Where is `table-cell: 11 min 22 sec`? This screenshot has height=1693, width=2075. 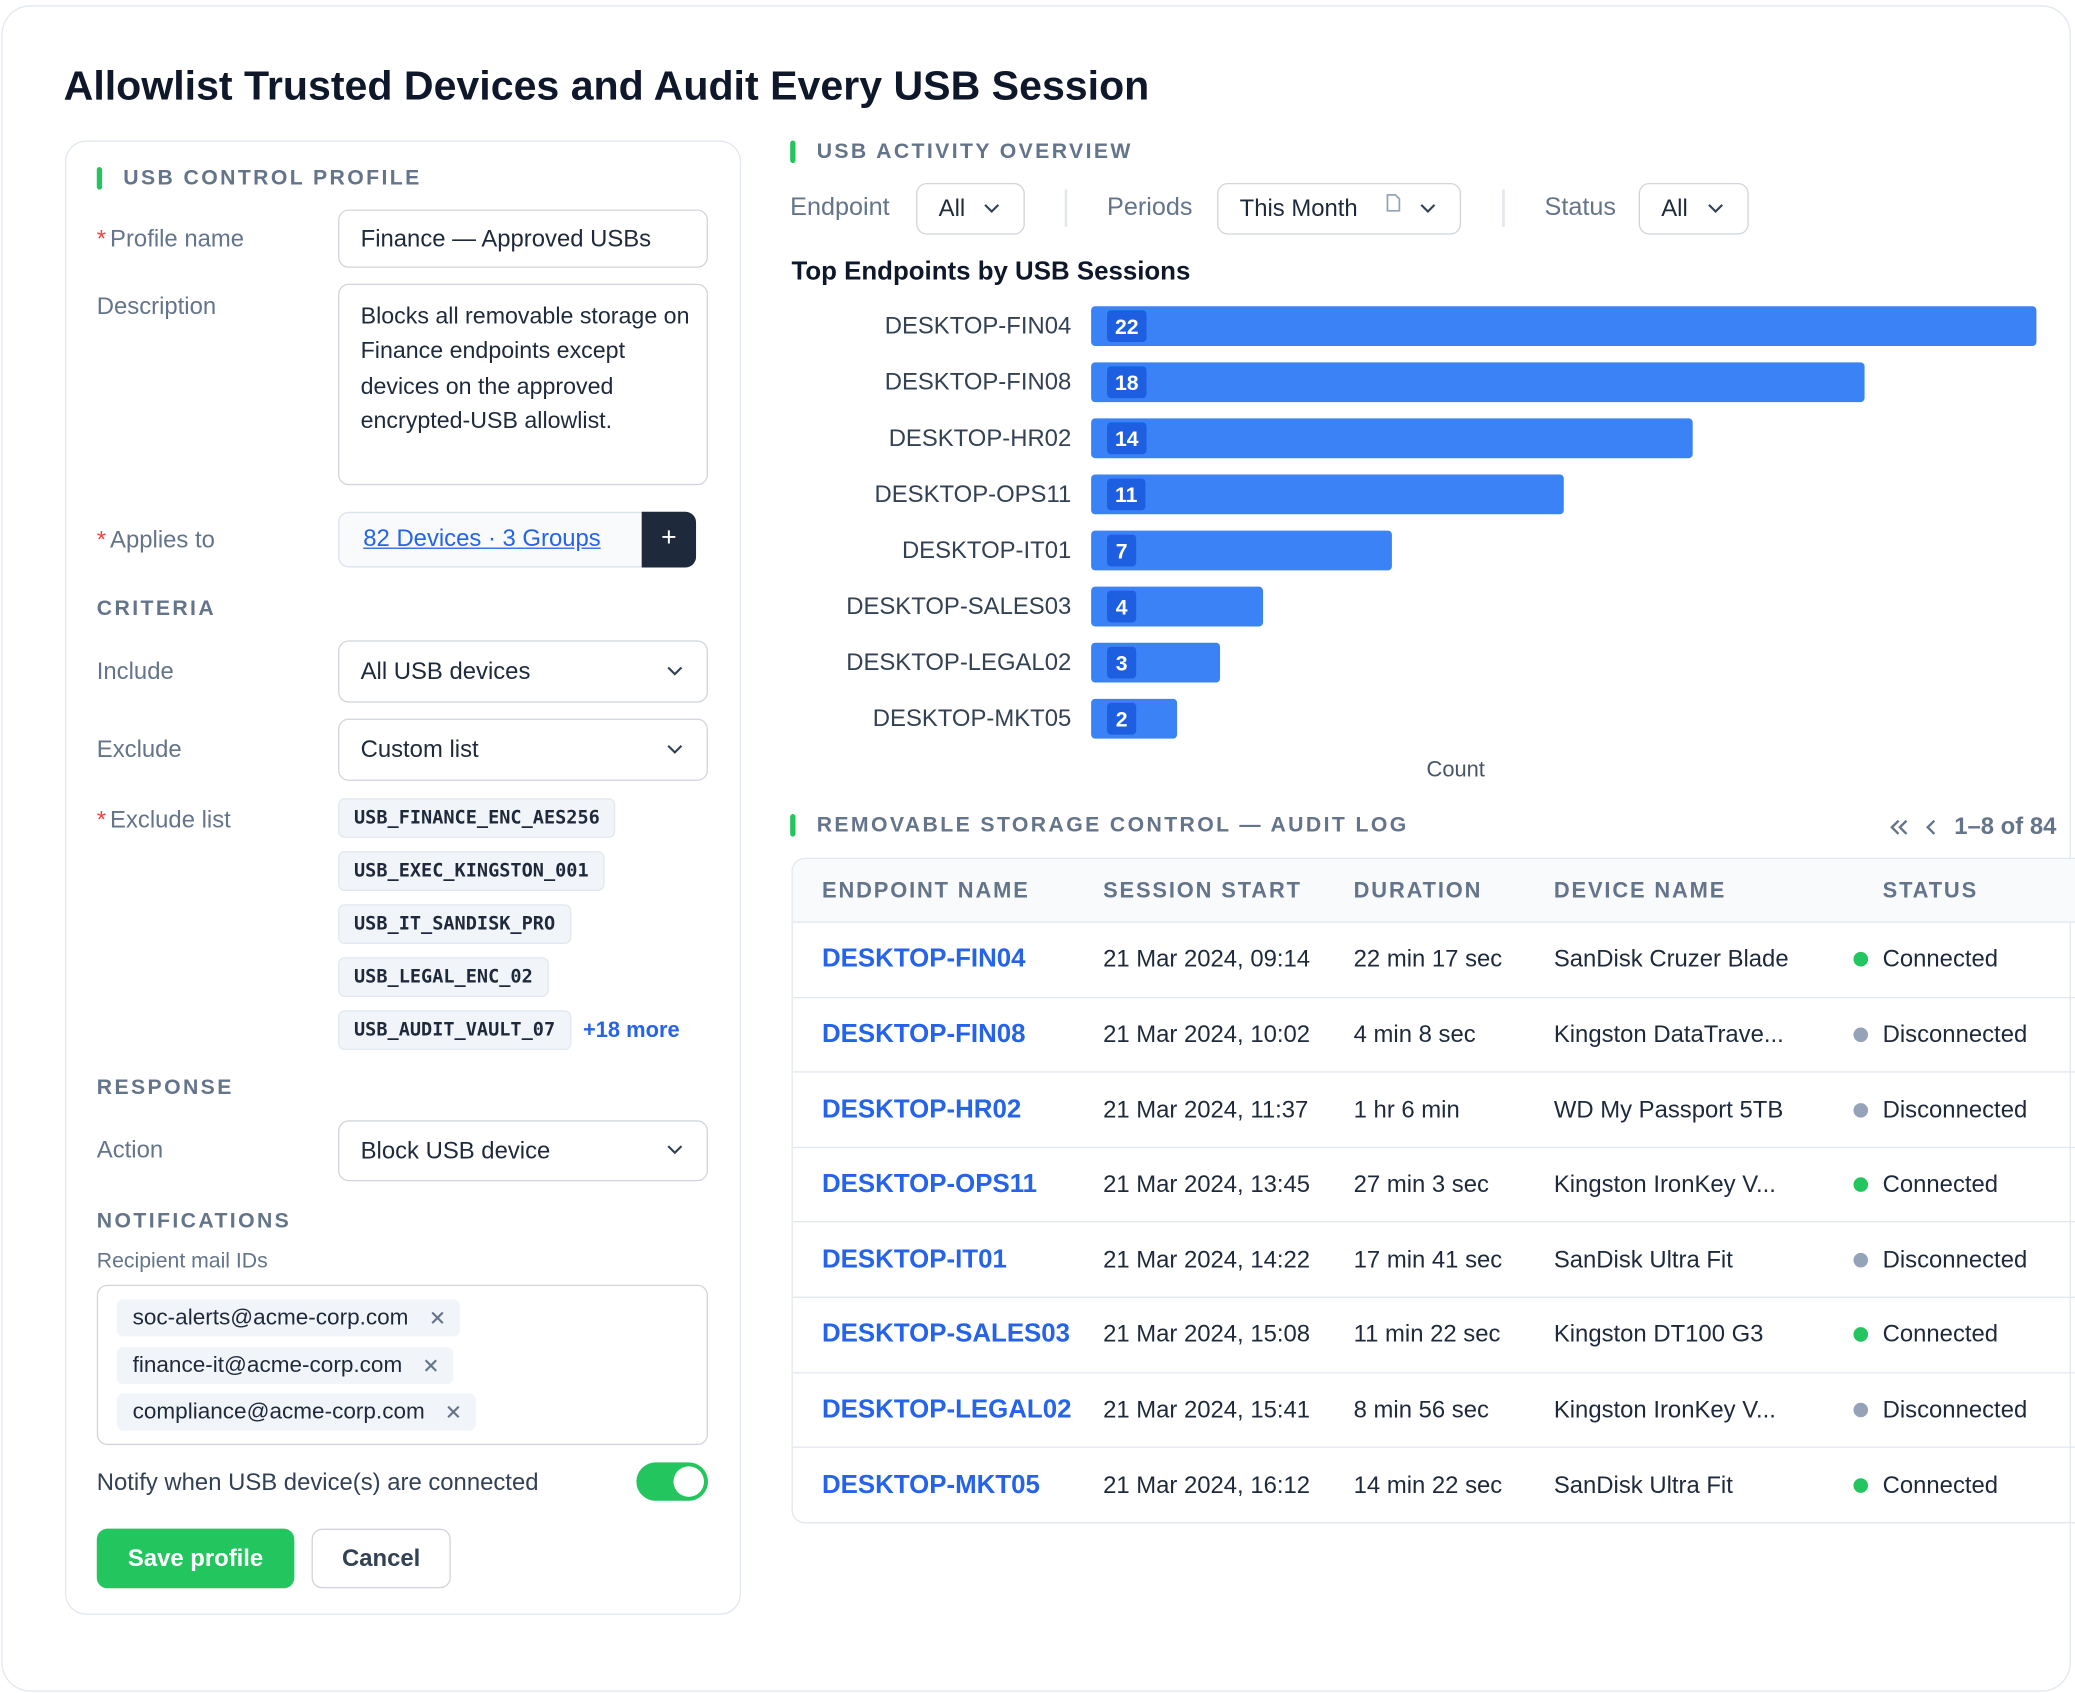
table-cell: 11 min 22 sec is located at coordinates (1427, 1334).